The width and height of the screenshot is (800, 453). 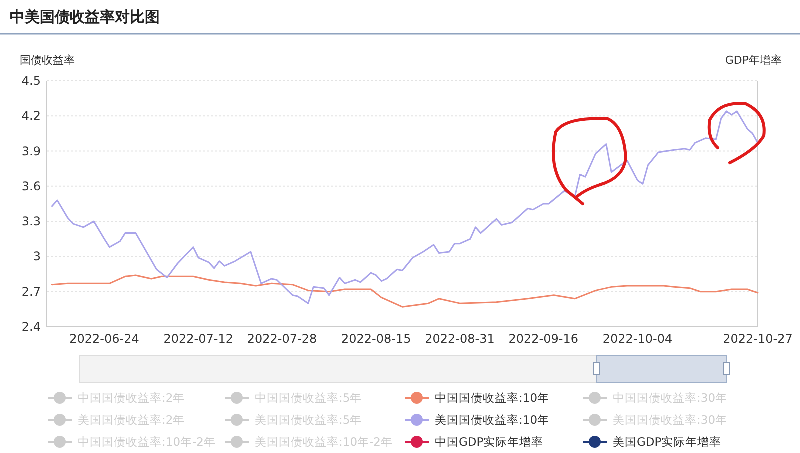 What do you see at coordinates (492, 420) in the screenshot?
I see `legend-label: 美国国债收益率:10年` at bounding box center [492, 420].